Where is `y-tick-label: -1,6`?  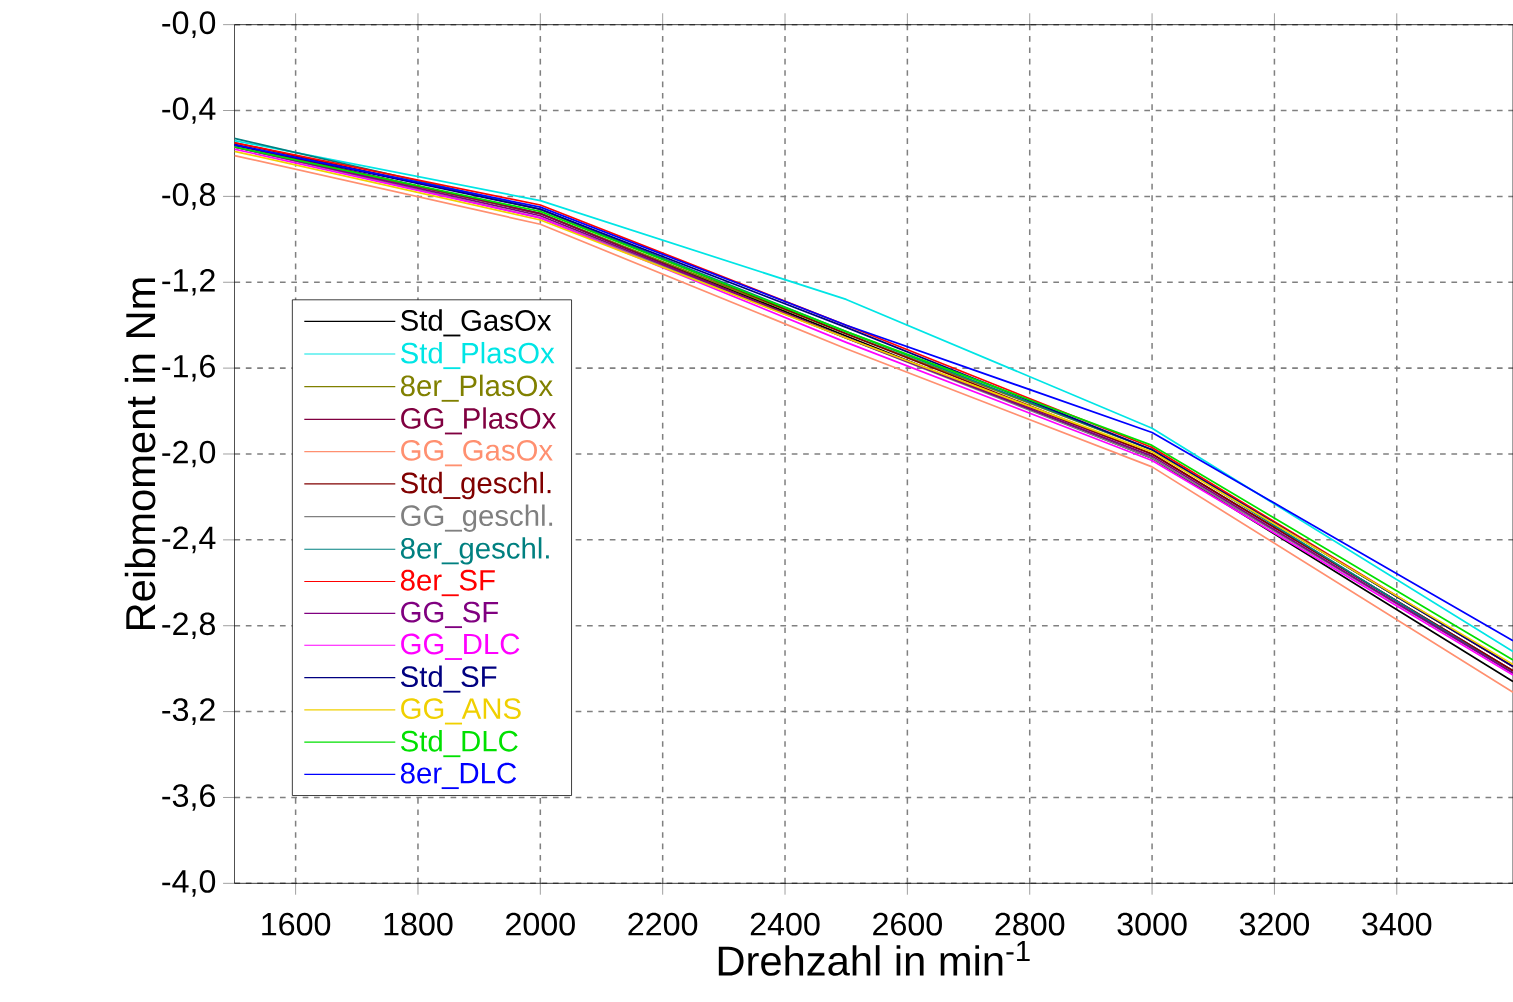
y-tick-label: -1,6 is located at coordinates (188, 368).